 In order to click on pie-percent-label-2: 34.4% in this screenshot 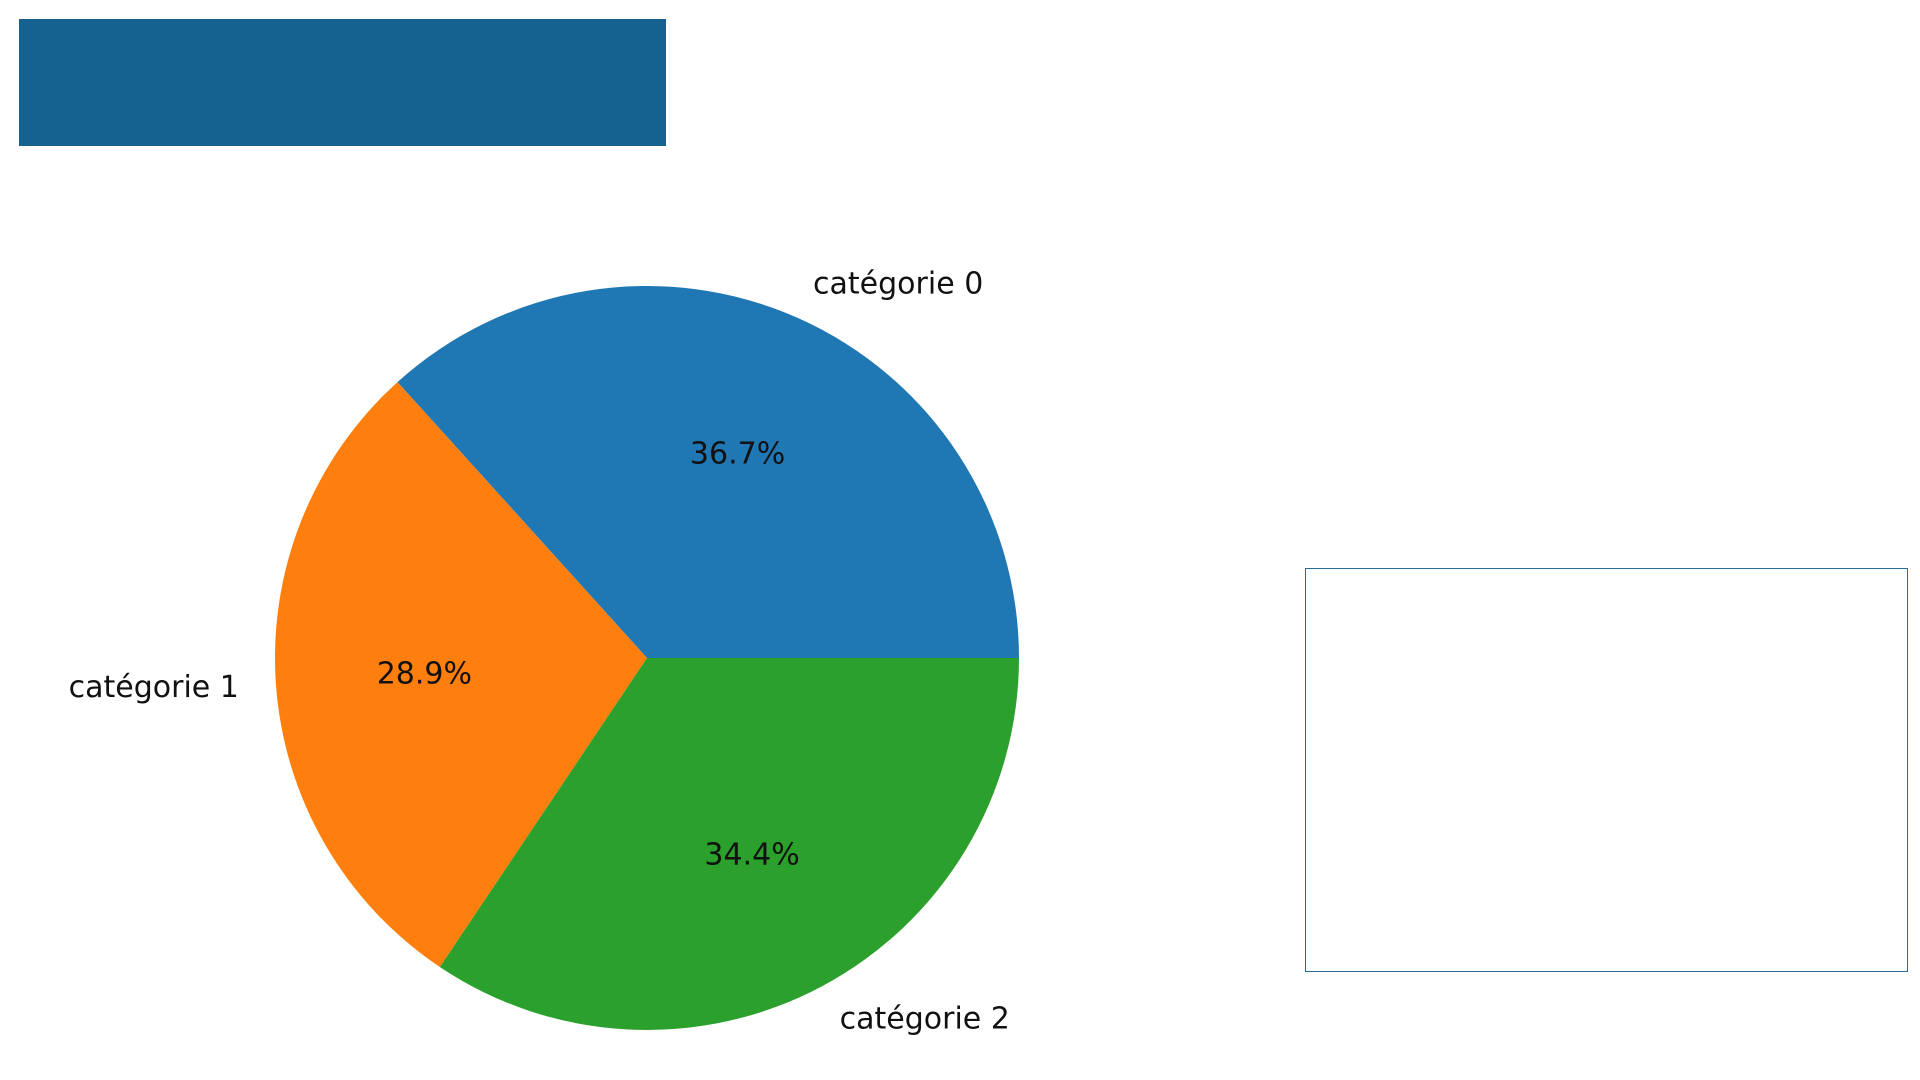, I will do `click(751, 854)`.